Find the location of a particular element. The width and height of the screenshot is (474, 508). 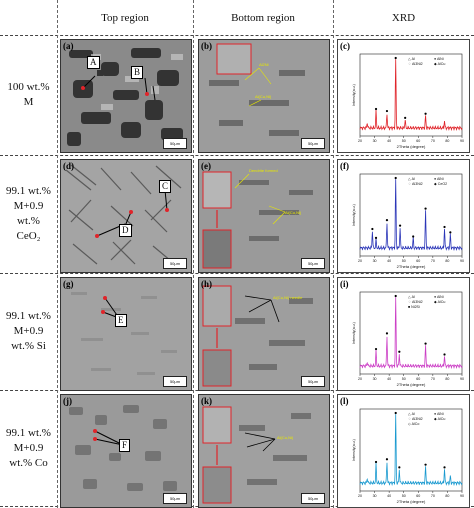

panel-letter: (c) is located at coordinates (345, 46).